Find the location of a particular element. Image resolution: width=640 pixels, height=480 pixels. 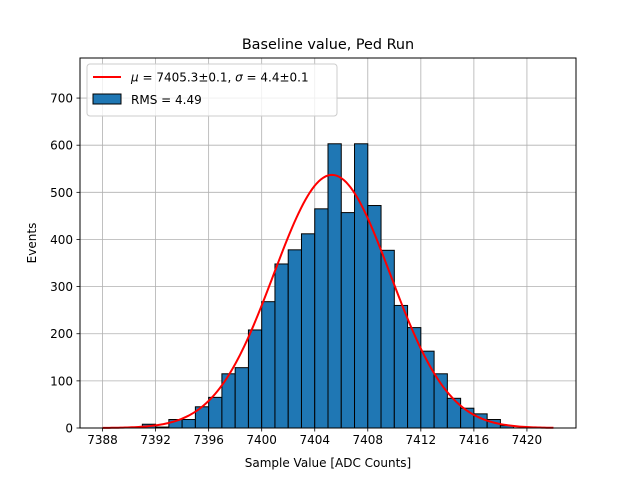

legend-sigma-text: = 4.4±0.1 is located at coordinates (276, 78).